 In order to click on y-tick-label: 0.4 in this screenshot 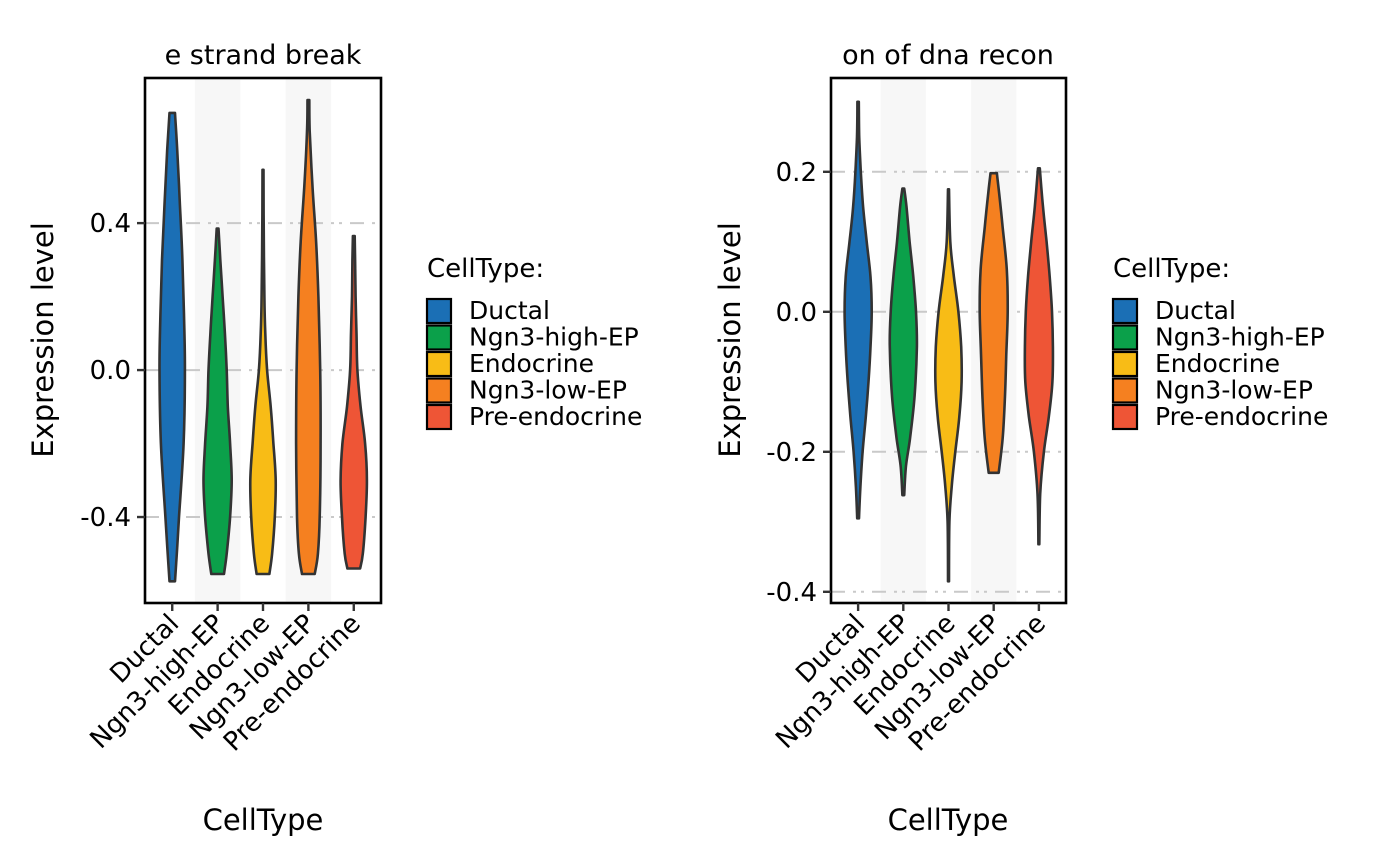, I will do `click(110, 224)`.